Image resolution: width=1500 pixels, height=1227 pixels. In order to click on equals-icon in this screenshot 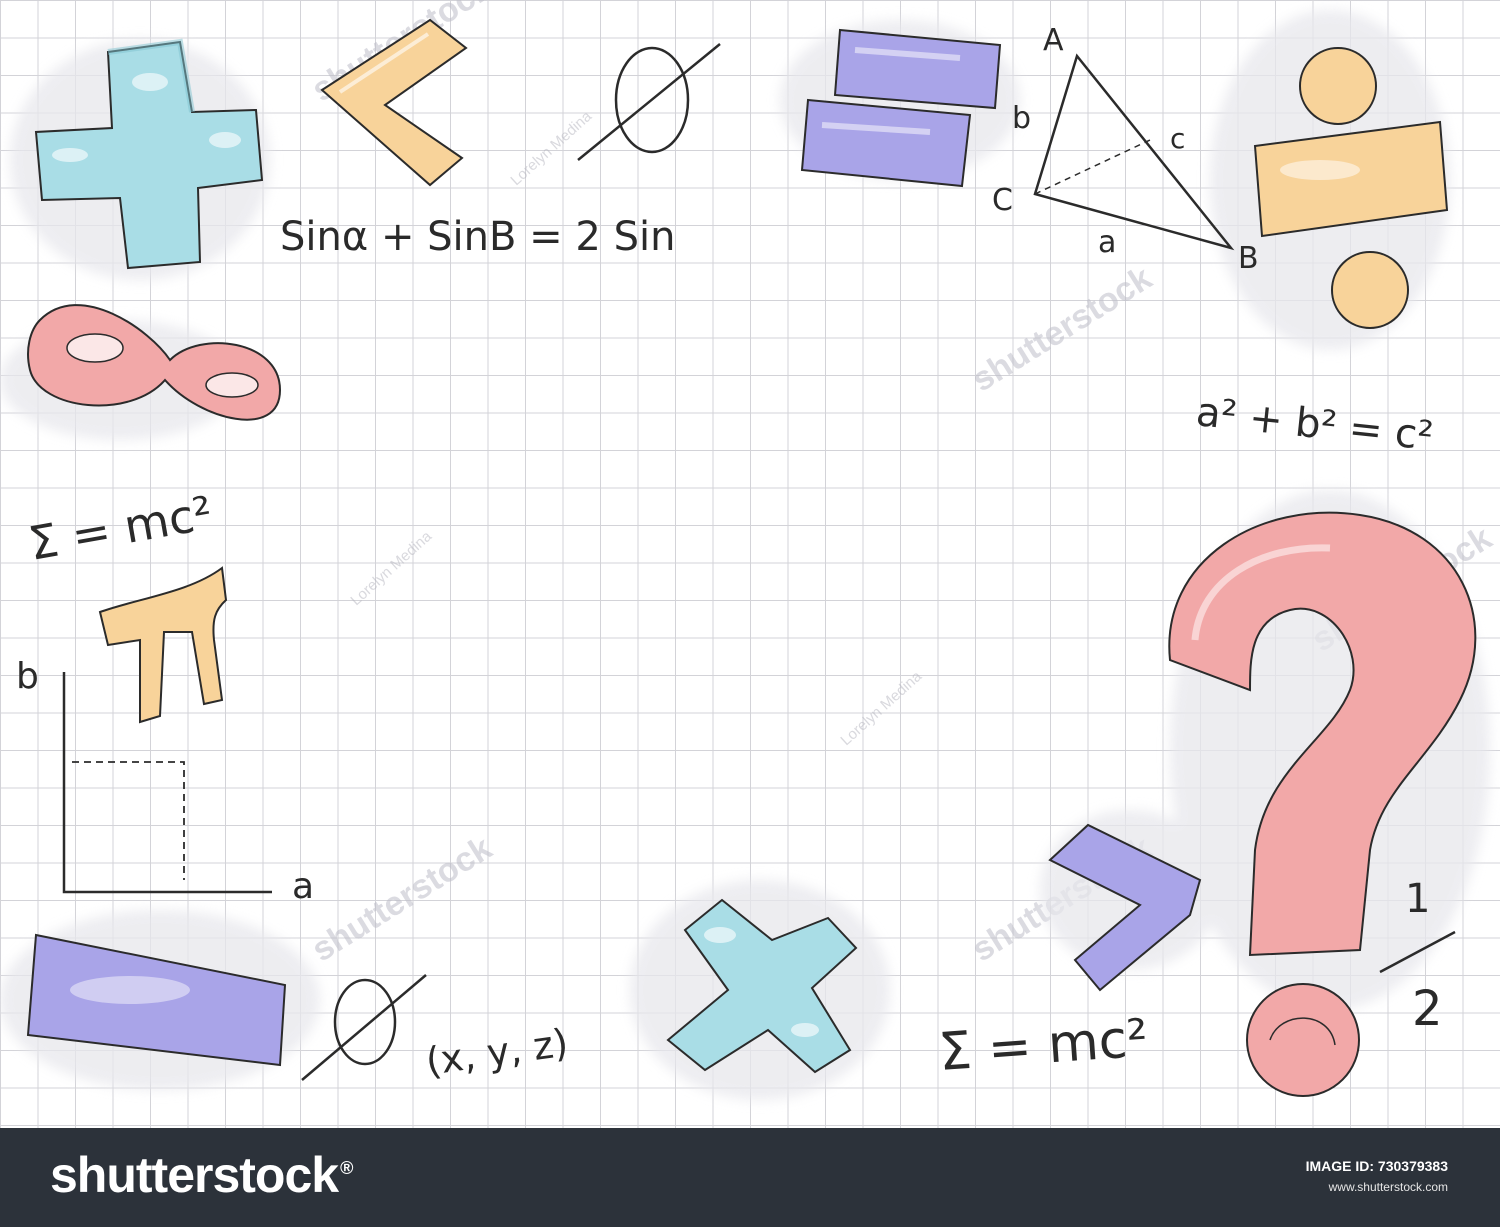, I will do `click(901, 108)`.